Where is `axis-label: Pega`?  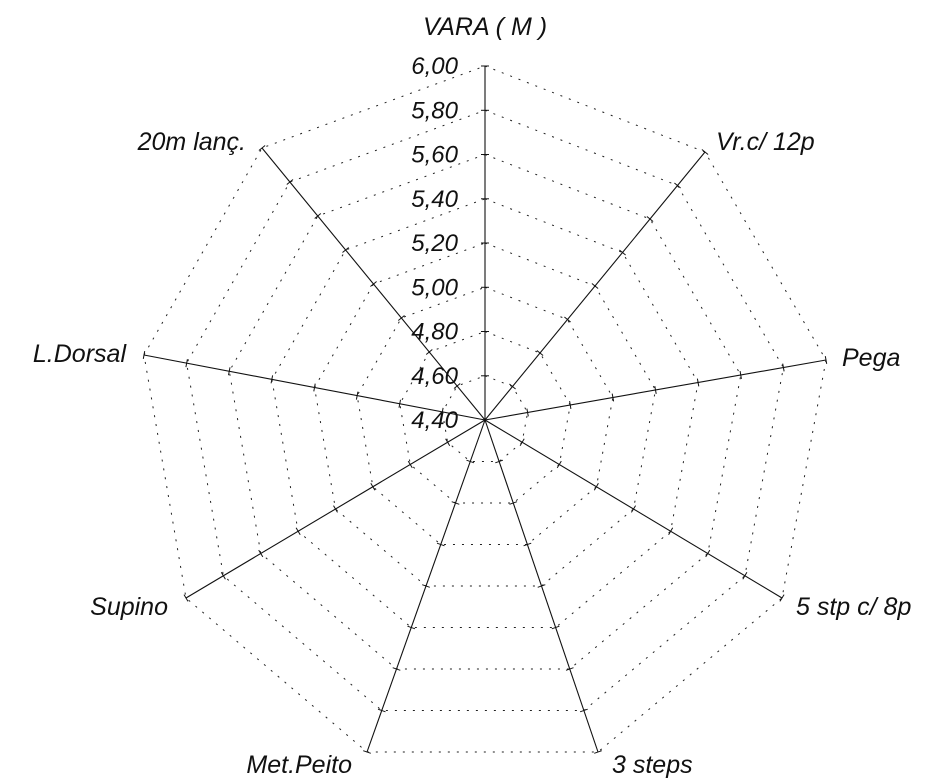
axis-label: Pega is located at coordinates (871, 358).